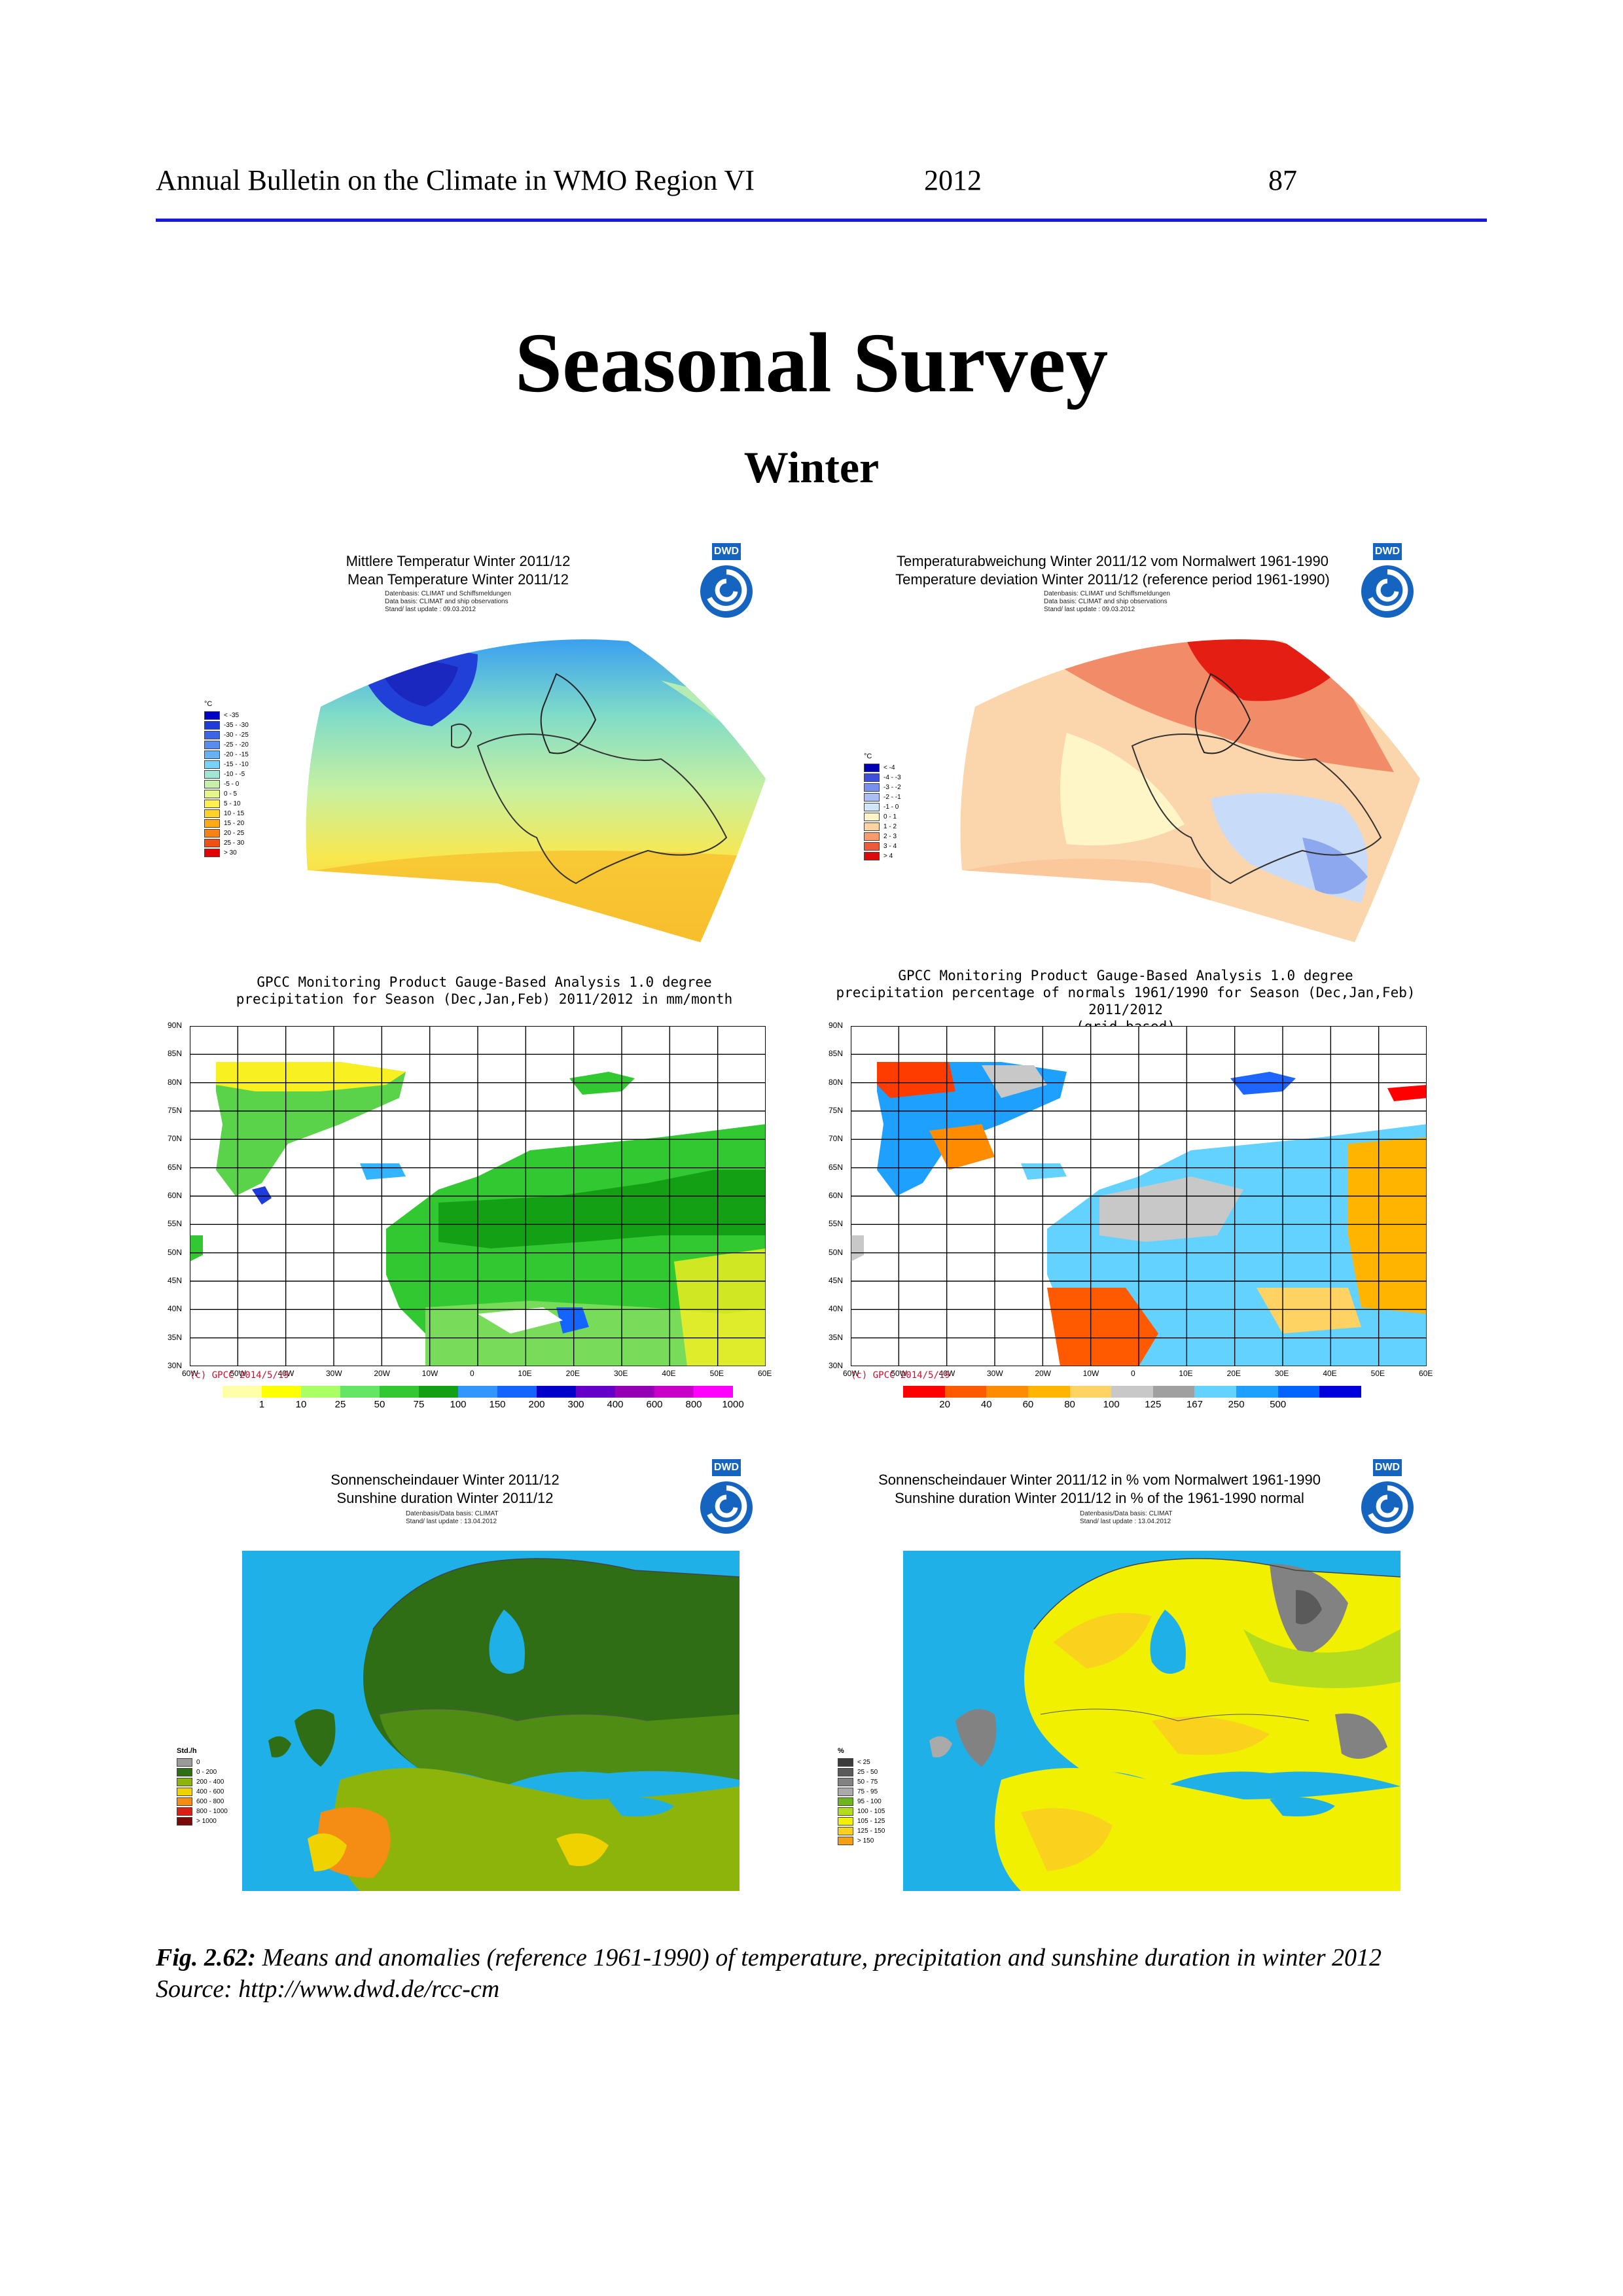 This screenshot has height=2296, width=1623. What do you see at coordinates (890, 827) in the screenshot?
I see `legend-label: 1 - 2` at bounding box center [890, 827].